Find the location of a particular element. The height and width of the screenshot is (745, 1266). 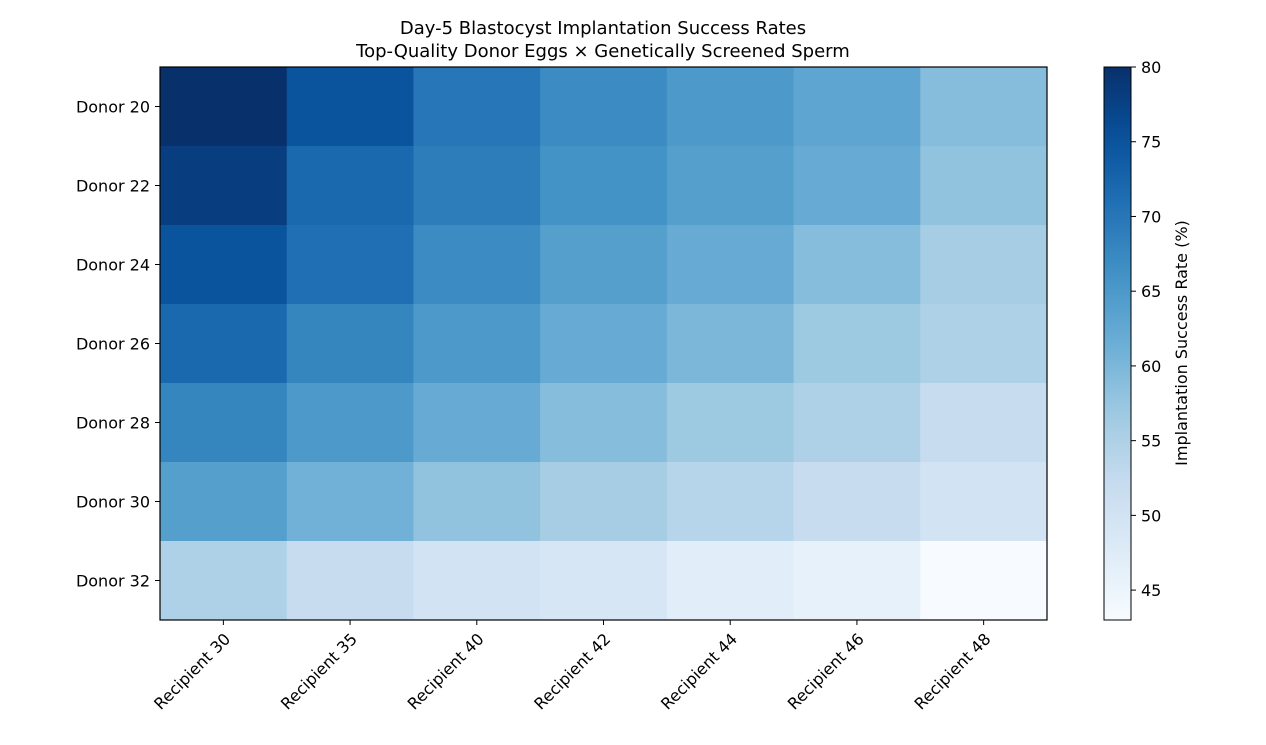

x-tick-label: Recipient 48 is located at coordinates (952, 671).